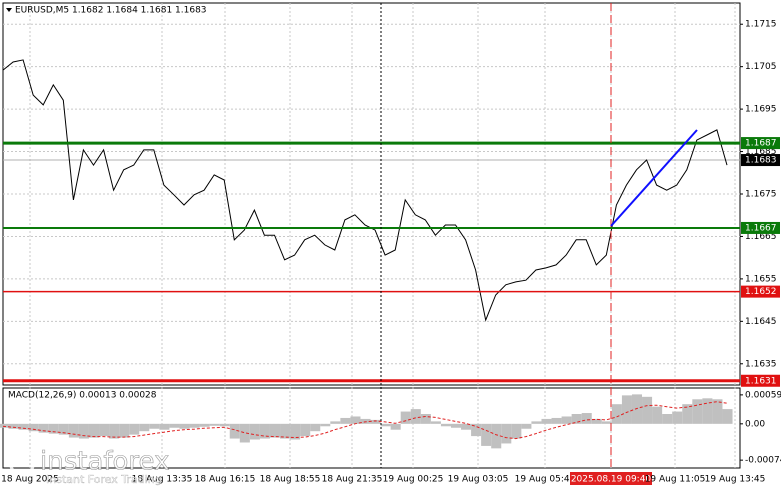  What do you see at coordinates (545, 480) in the screenshot?
I see `x-tick-label: 19 Aug 05:45` at bounding box center [545, 480].